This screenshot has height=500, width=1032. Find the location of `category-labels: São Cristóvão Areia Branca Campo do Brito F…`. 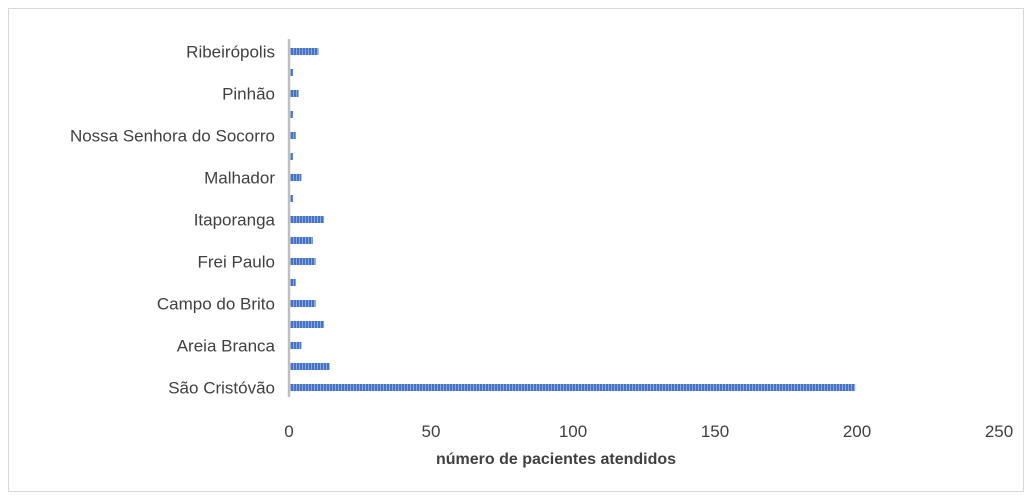

category-labels: São Cristóvão Areia Branca Campo do Brito F… is located at coordinates (173, 220).